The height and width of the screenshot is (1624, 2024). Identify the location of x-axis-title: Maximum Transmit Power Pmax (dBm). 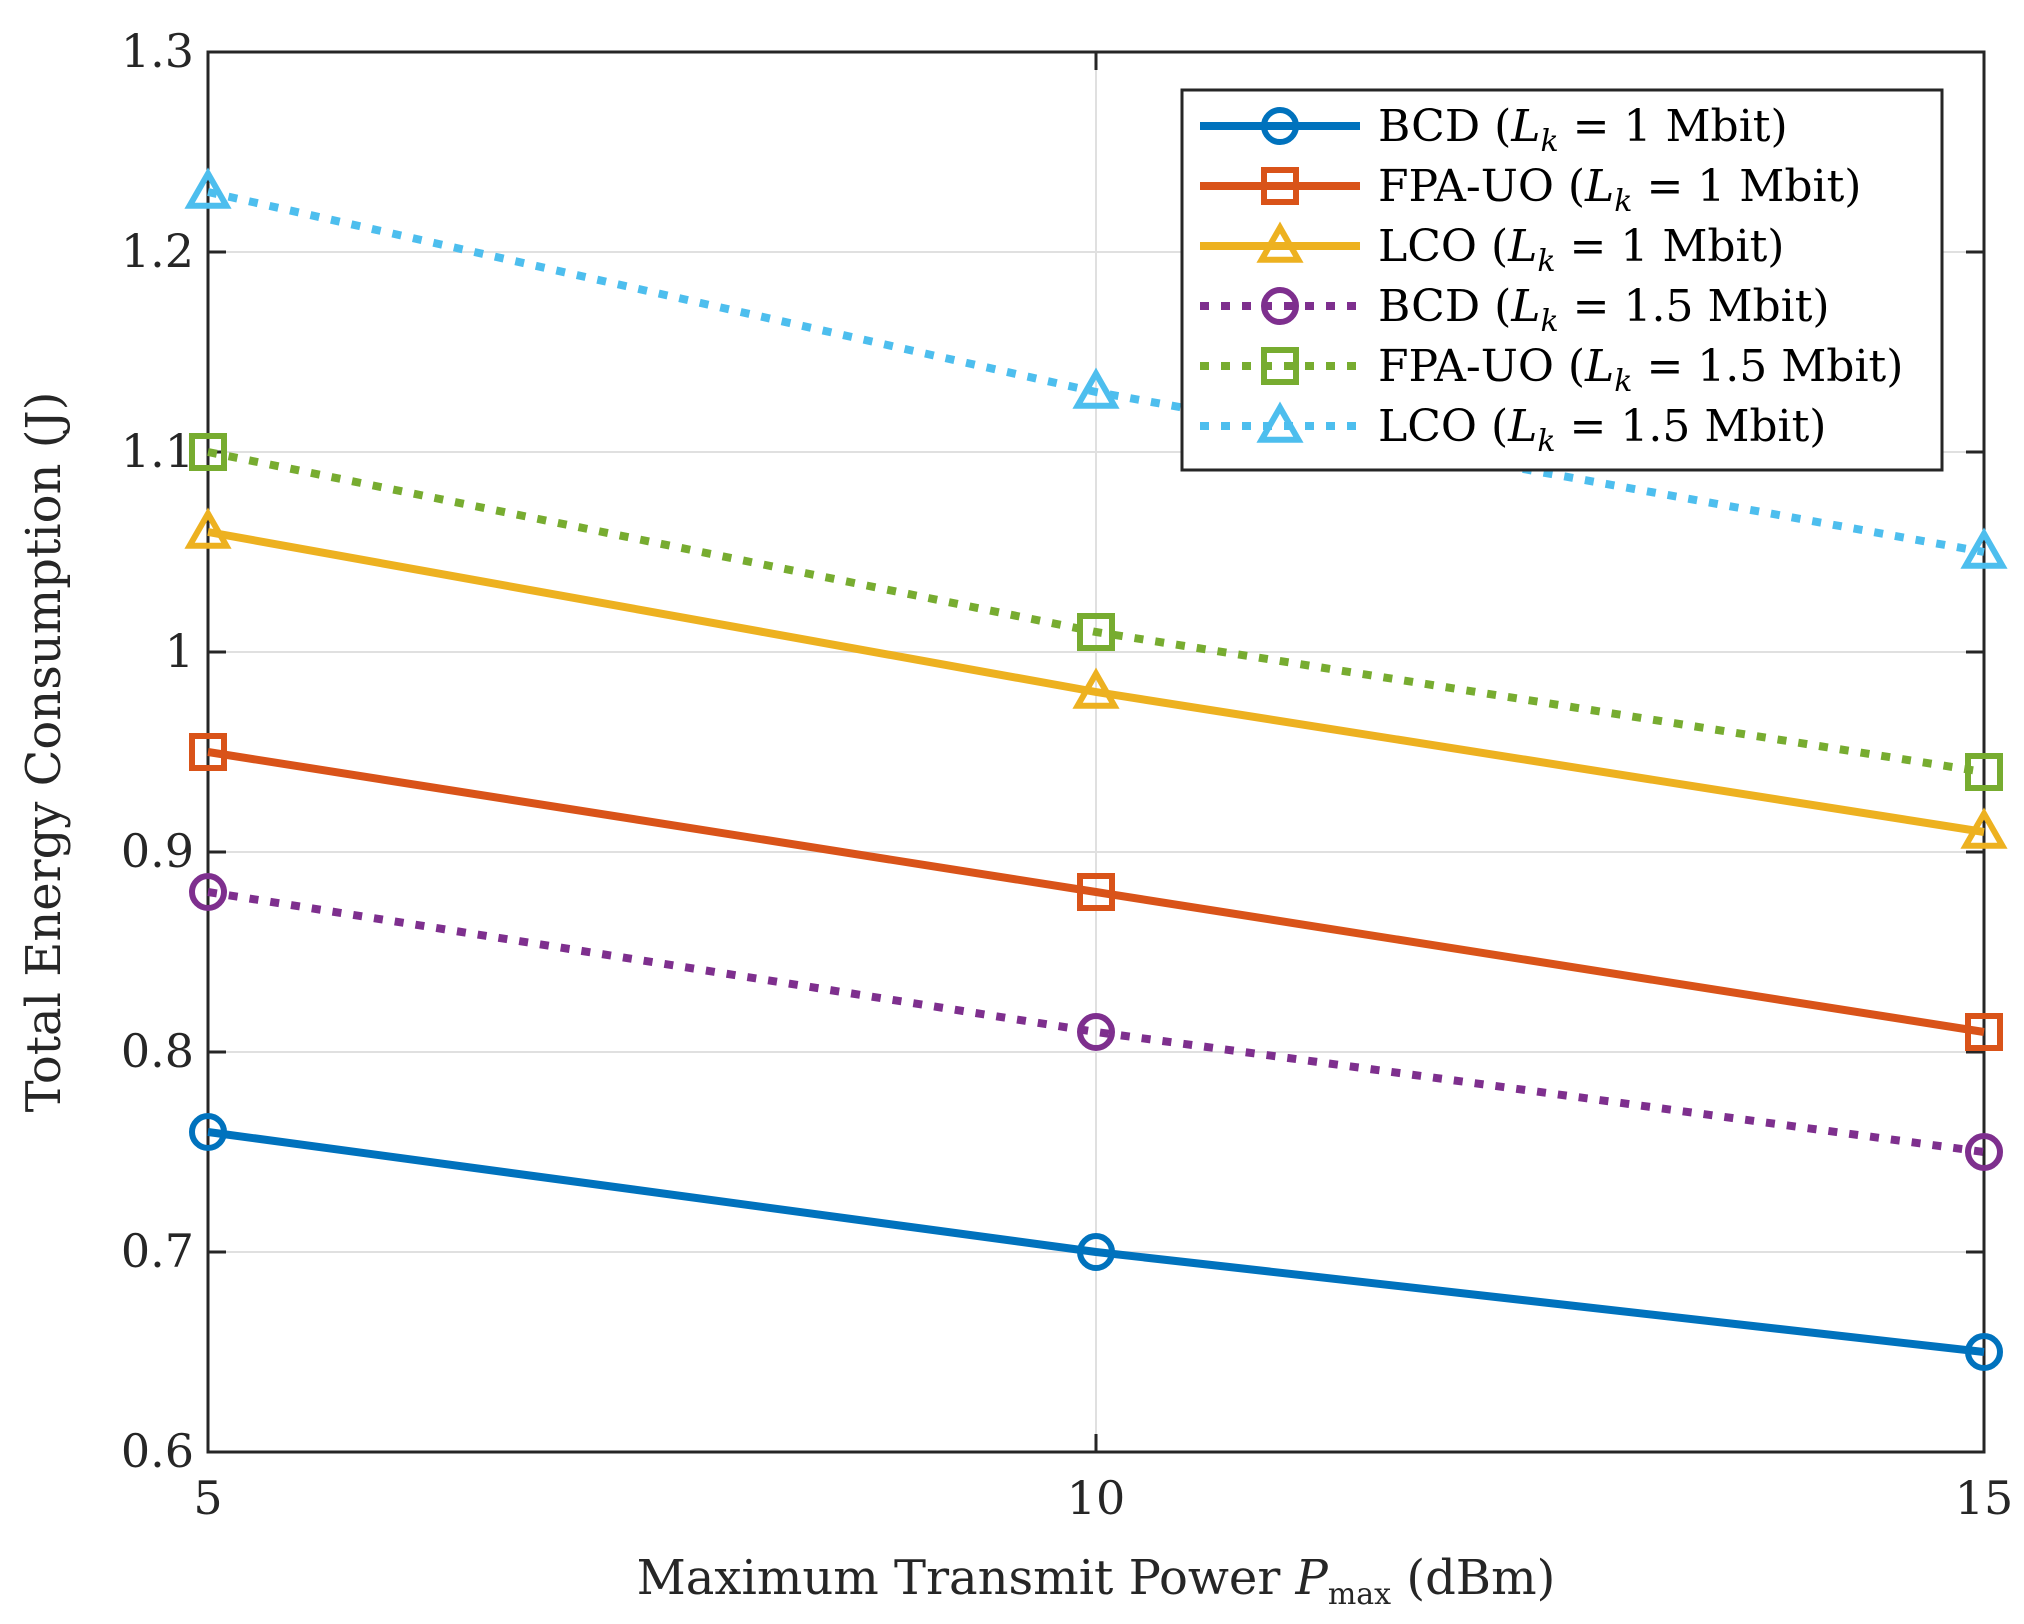
(1096, 1581).